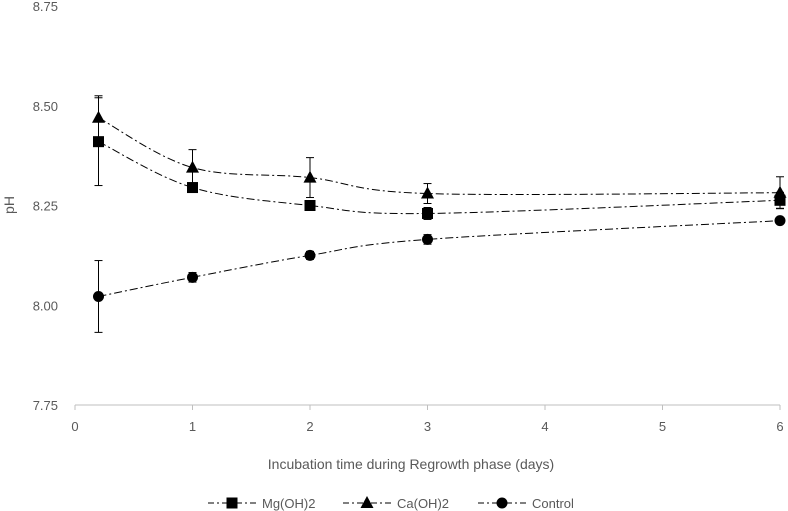 The image size is (788, 511). I want to click on y-tick-label: 8.75, so click(45, 7).